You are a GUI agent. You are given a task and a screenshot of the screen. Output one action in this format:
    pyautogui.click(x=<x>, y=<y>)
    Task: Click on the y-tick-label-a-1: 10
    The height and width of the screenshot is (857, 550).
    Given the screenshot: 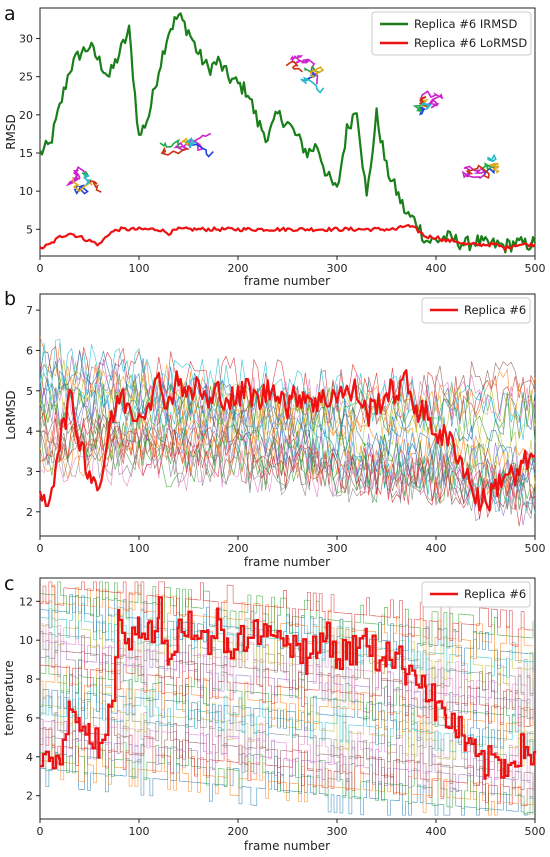 What is the action you would take?
    pyautogui.click(x=26, y=191)
    